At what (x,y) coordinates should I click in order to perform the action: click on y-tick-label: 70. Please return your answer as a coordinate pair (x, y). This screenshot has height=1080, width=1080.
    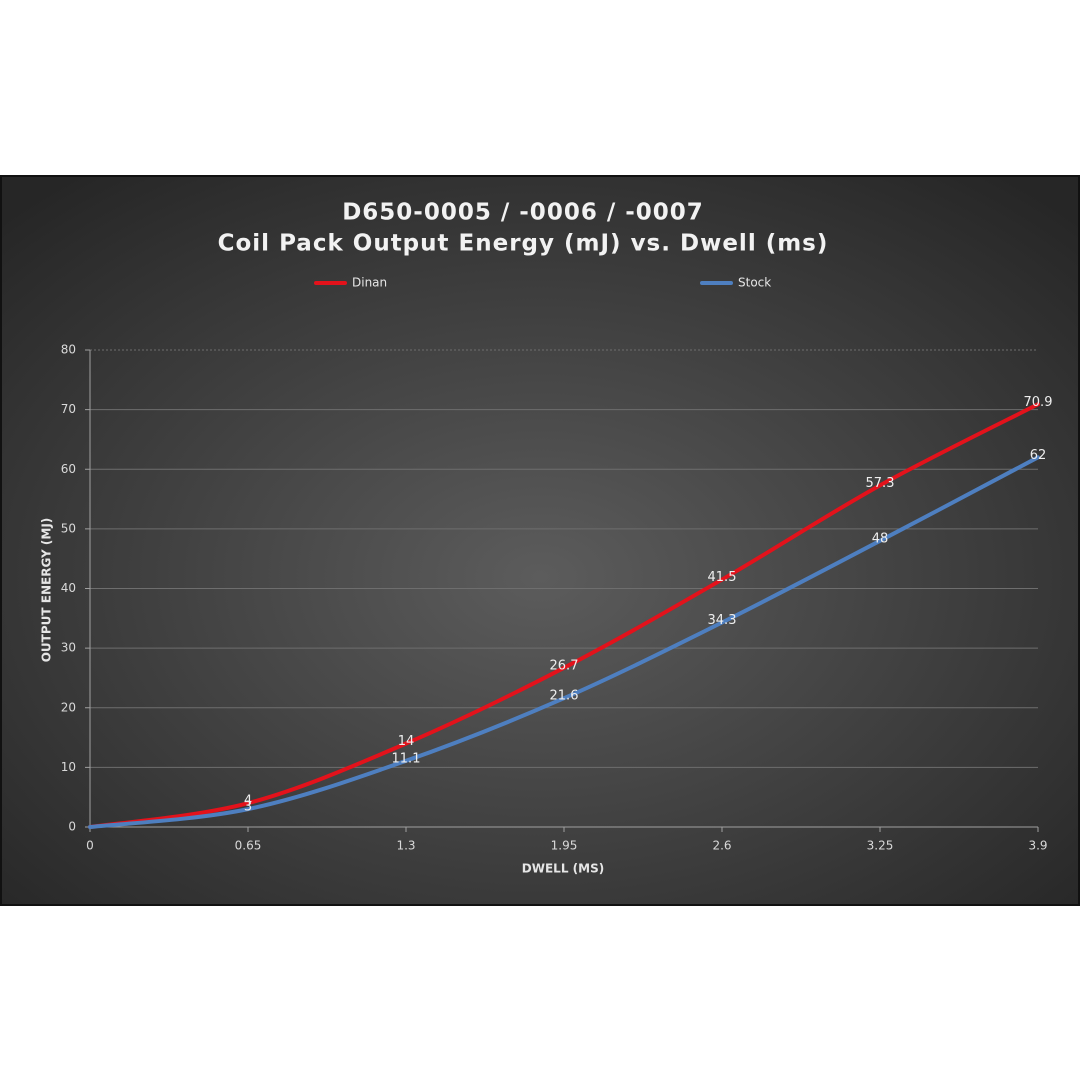
    Looking at the image, I should click on (68, 409).